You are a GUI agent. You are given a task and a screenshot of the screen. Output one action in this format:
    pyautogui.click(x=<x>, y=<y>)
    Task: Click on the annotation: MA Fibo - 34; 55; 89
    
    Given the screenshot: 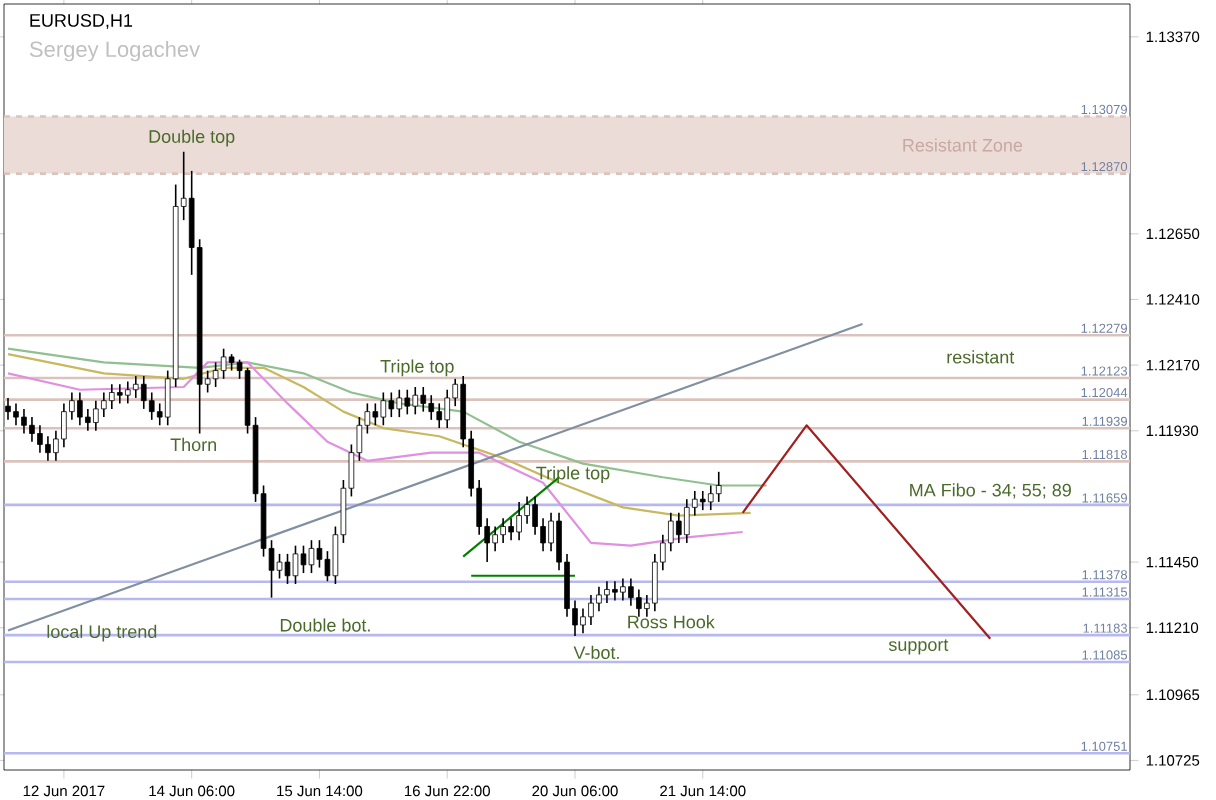 What is the action you would take?
    pyautogui.click(x=990, y=491)
    